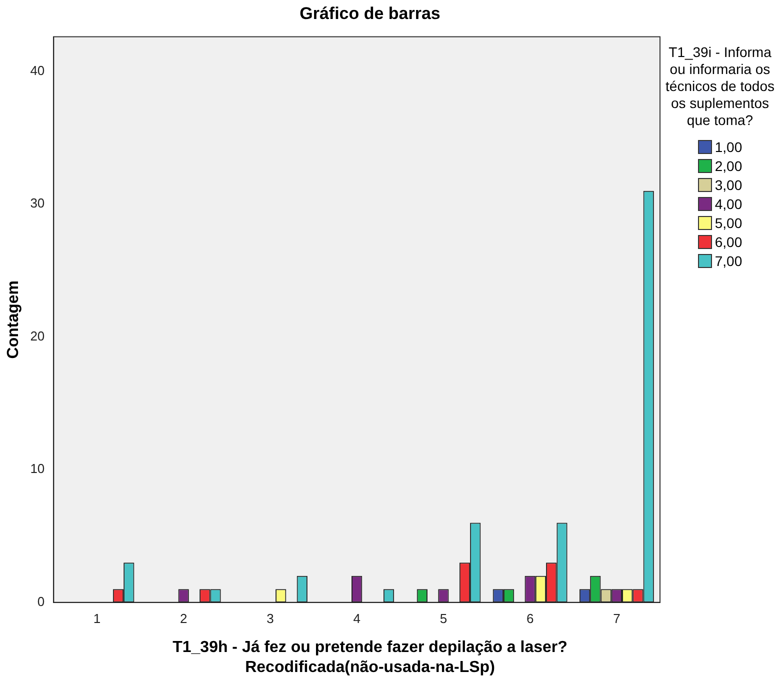 This screenshot has width=778, height=687. I want to click on y-tick-label: 10, so click(37, 468).